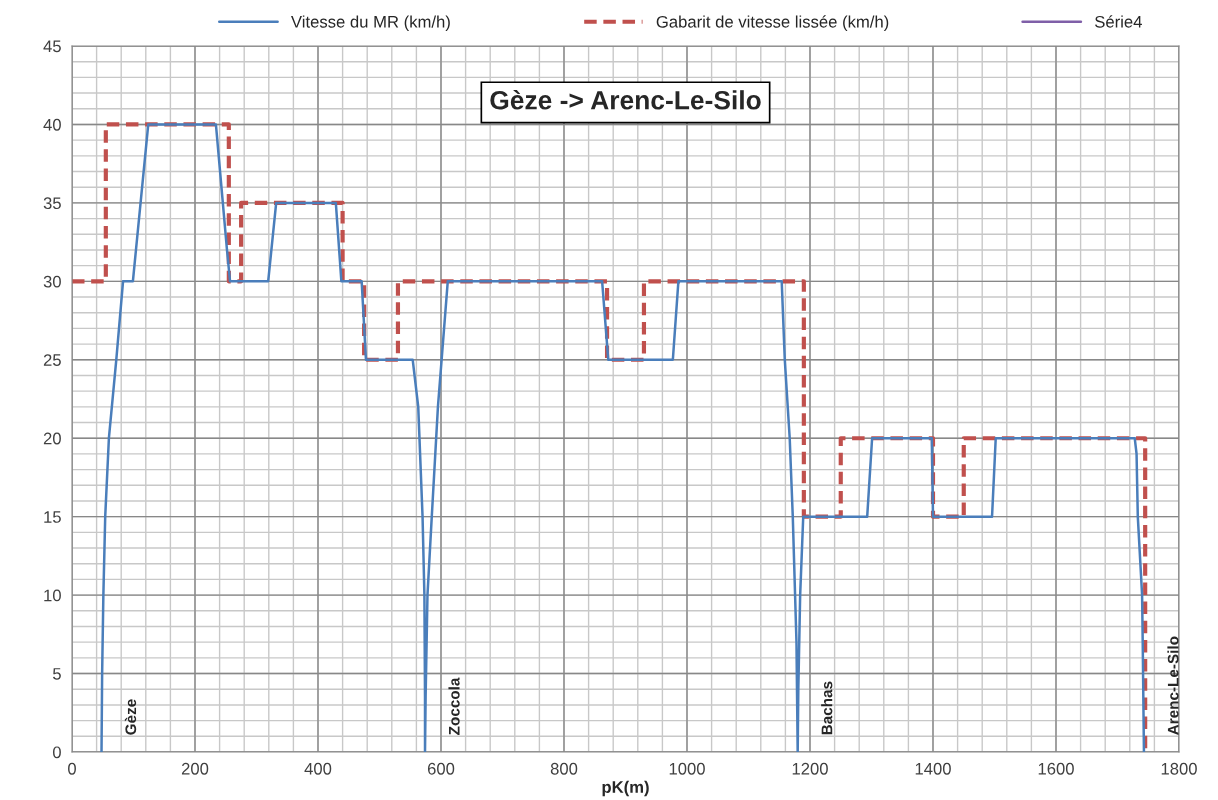 The height and width of the screenshot is (800, 1218). Describe the element at coordinates (810, 768) in the screenshot. I see `x-tick-label: 1200` at that location.